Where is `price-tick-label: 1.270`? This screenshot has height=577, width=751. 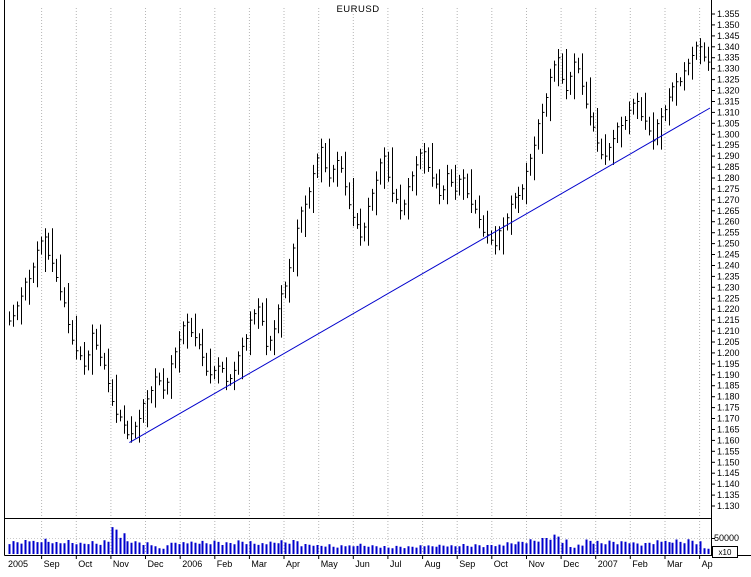
price-tick-label: 1.270 is located at coordinates (728, 200).